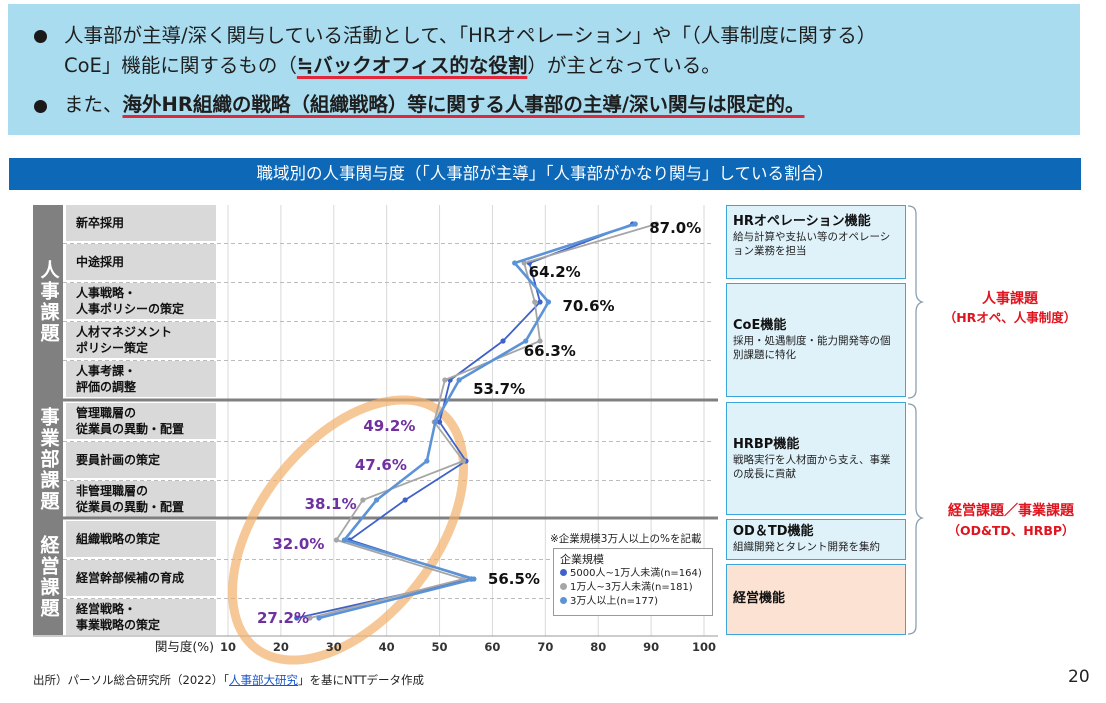 The image size is (1106, 703). What do you see at coordinates (141, 617) in the screenshot?
I see `category-label: 経営戦略・ 事業戦略の策定` at bounding box center [141, 617].